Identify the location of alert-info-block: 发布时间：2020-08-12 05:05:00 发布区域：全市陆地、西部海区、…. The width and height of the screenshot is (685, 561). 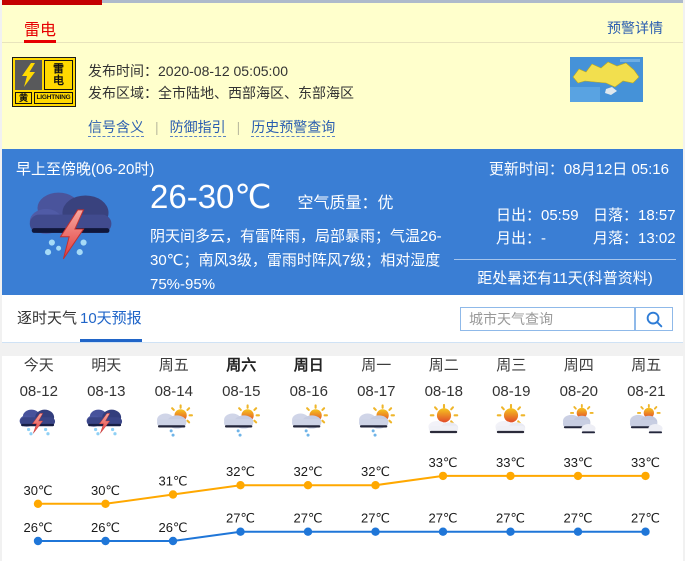
(221, 98).